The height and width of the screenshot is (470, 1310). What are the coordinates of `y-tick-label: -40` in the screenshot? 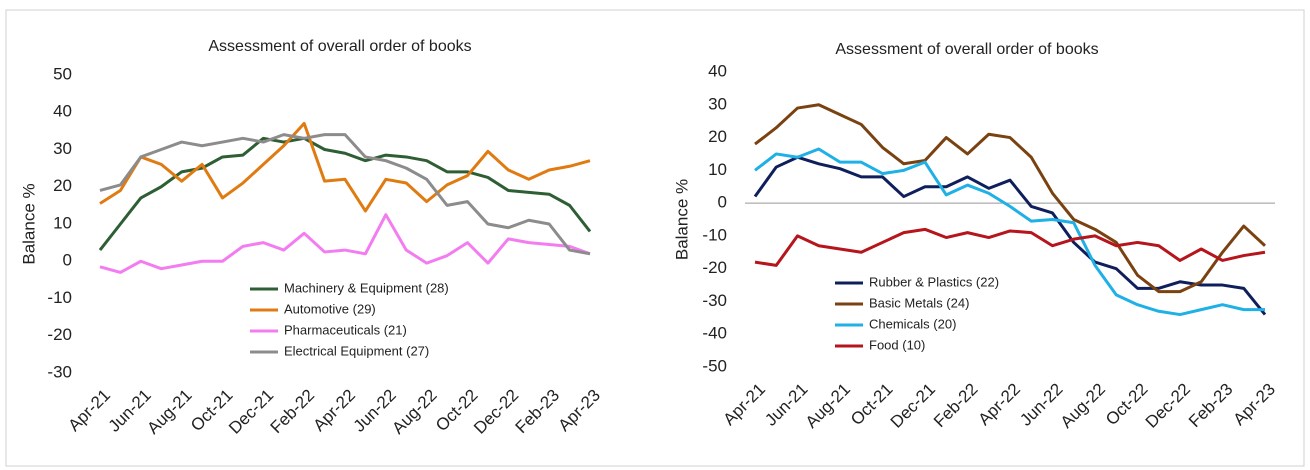 It's located at (714, 333).